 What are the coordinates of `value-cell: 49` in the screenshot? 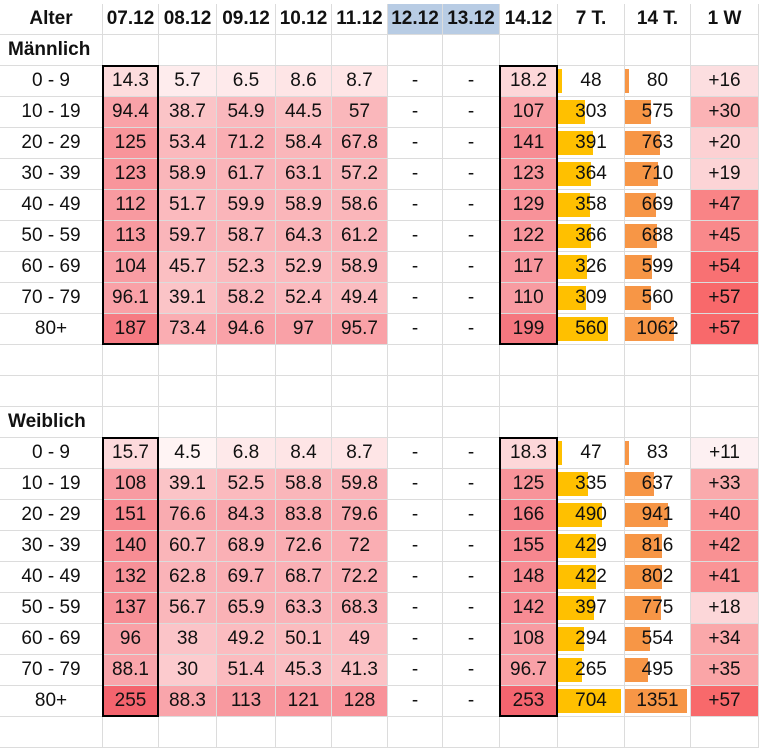 It's located at (360, 639).